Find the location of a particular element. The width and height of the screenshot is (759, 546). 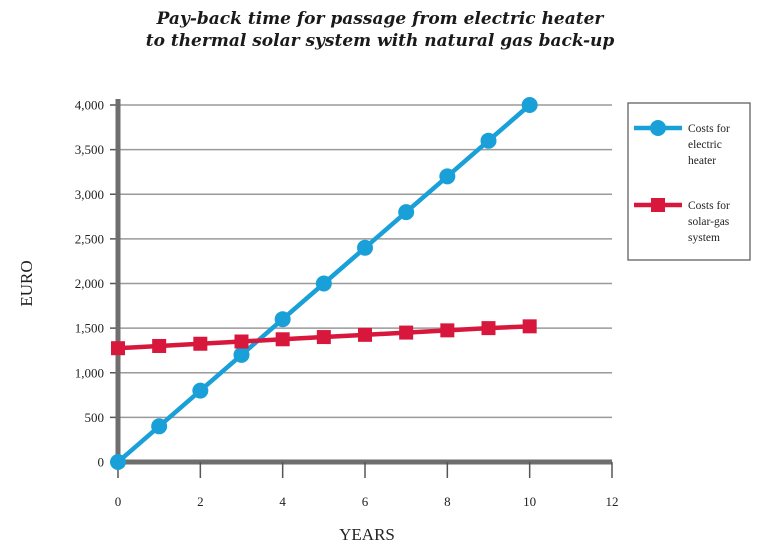

y-tick-label-8: 4,000 is located at coordinates (89, 105).